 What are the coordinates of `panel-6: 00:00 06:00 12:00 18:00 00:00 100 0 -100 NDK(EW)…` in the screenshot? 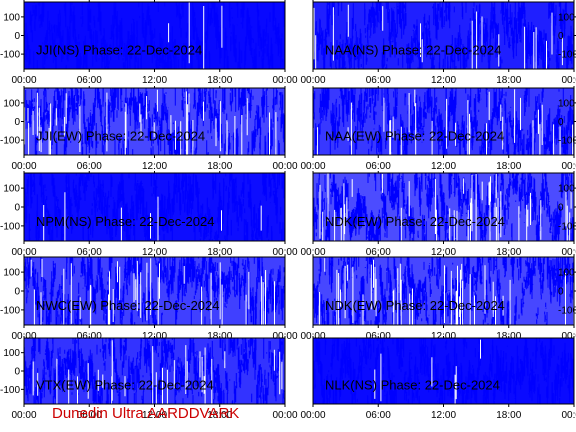 It's located at (438, 214).